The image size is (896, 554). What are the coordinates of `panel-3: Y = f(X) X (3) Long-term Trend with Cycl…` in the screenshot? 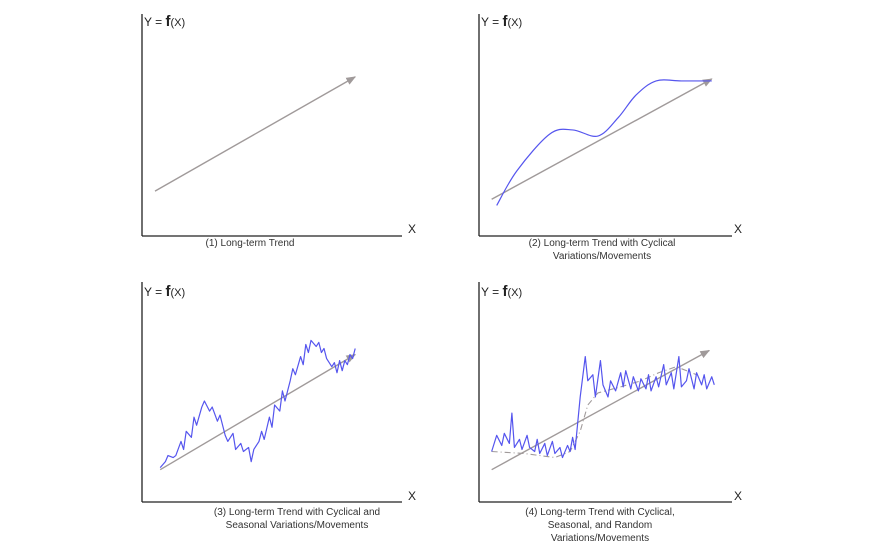 It's located at (279, 406).